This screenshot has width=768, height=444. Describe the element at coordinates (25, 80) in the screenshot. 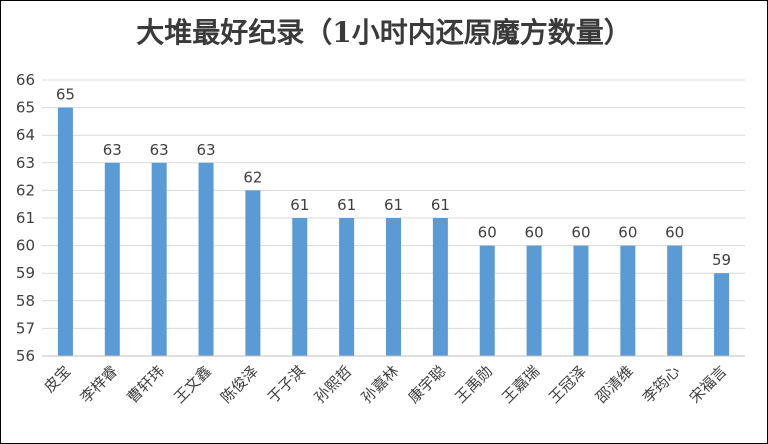

I see `y-tick-label: 66` at that location.